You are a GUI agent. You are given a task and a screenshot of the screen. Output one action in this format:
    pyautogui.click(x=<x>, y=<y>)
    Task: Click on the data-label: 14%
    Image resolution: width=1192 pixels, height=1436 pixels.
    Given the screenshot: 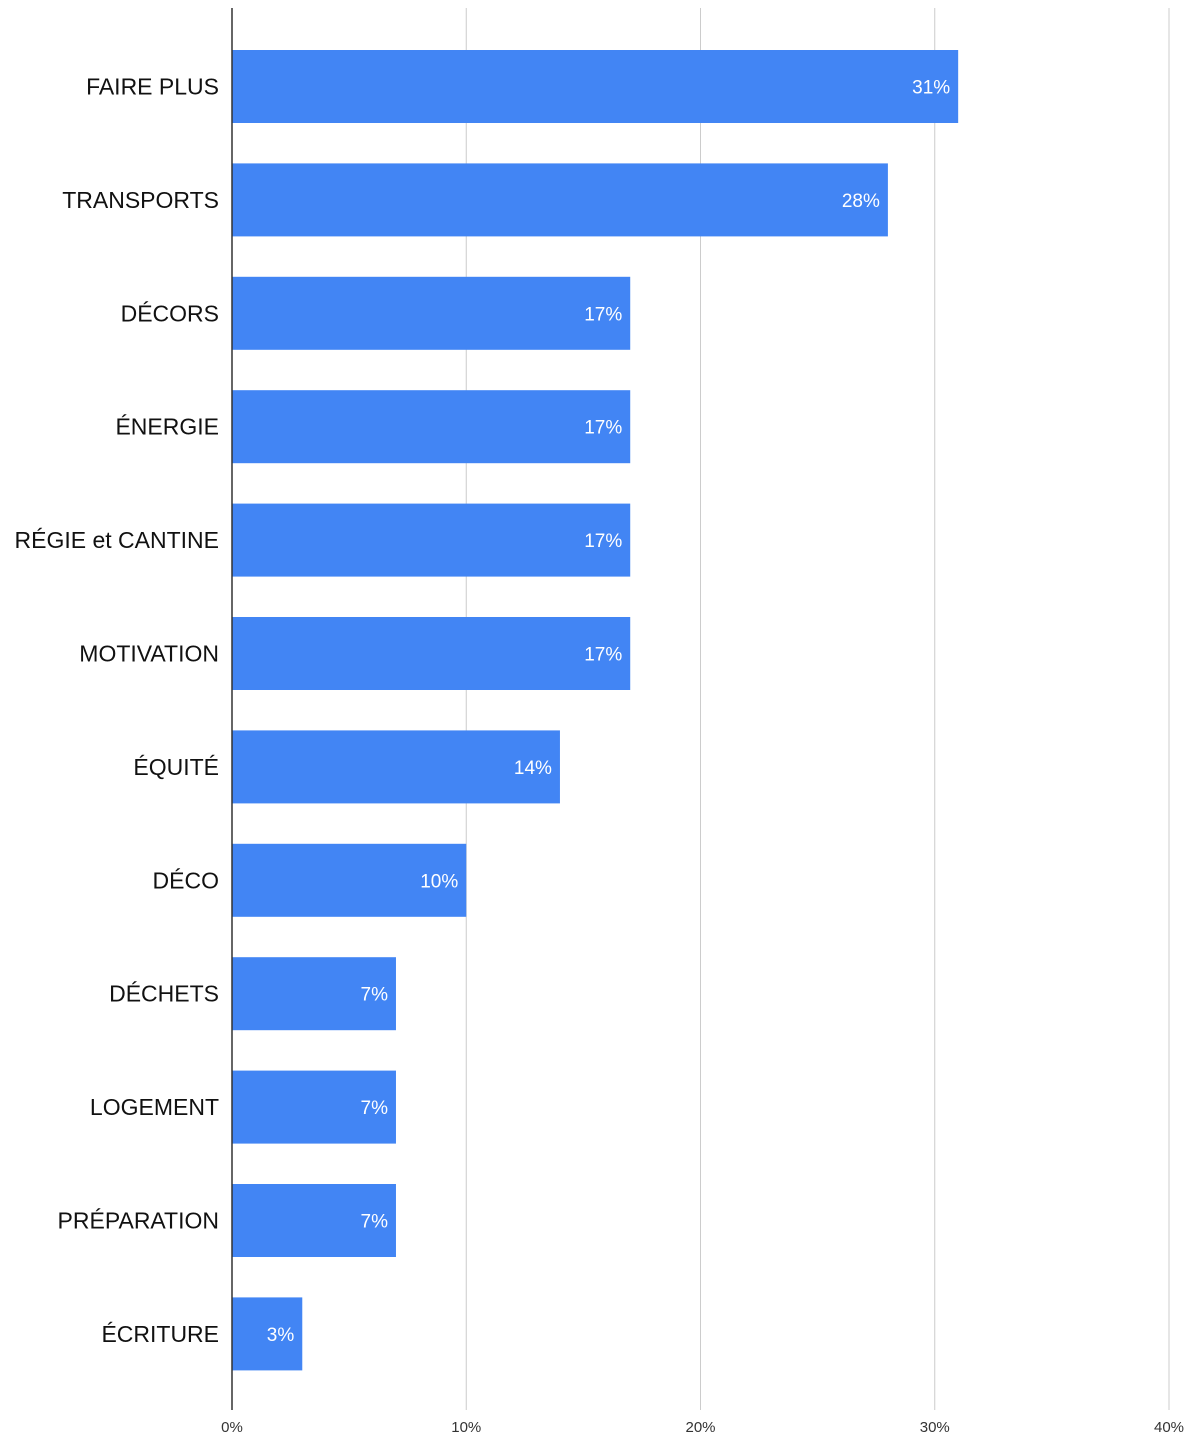 What is the action you would take?
    pyautogui.click(x=533, y=768)
    